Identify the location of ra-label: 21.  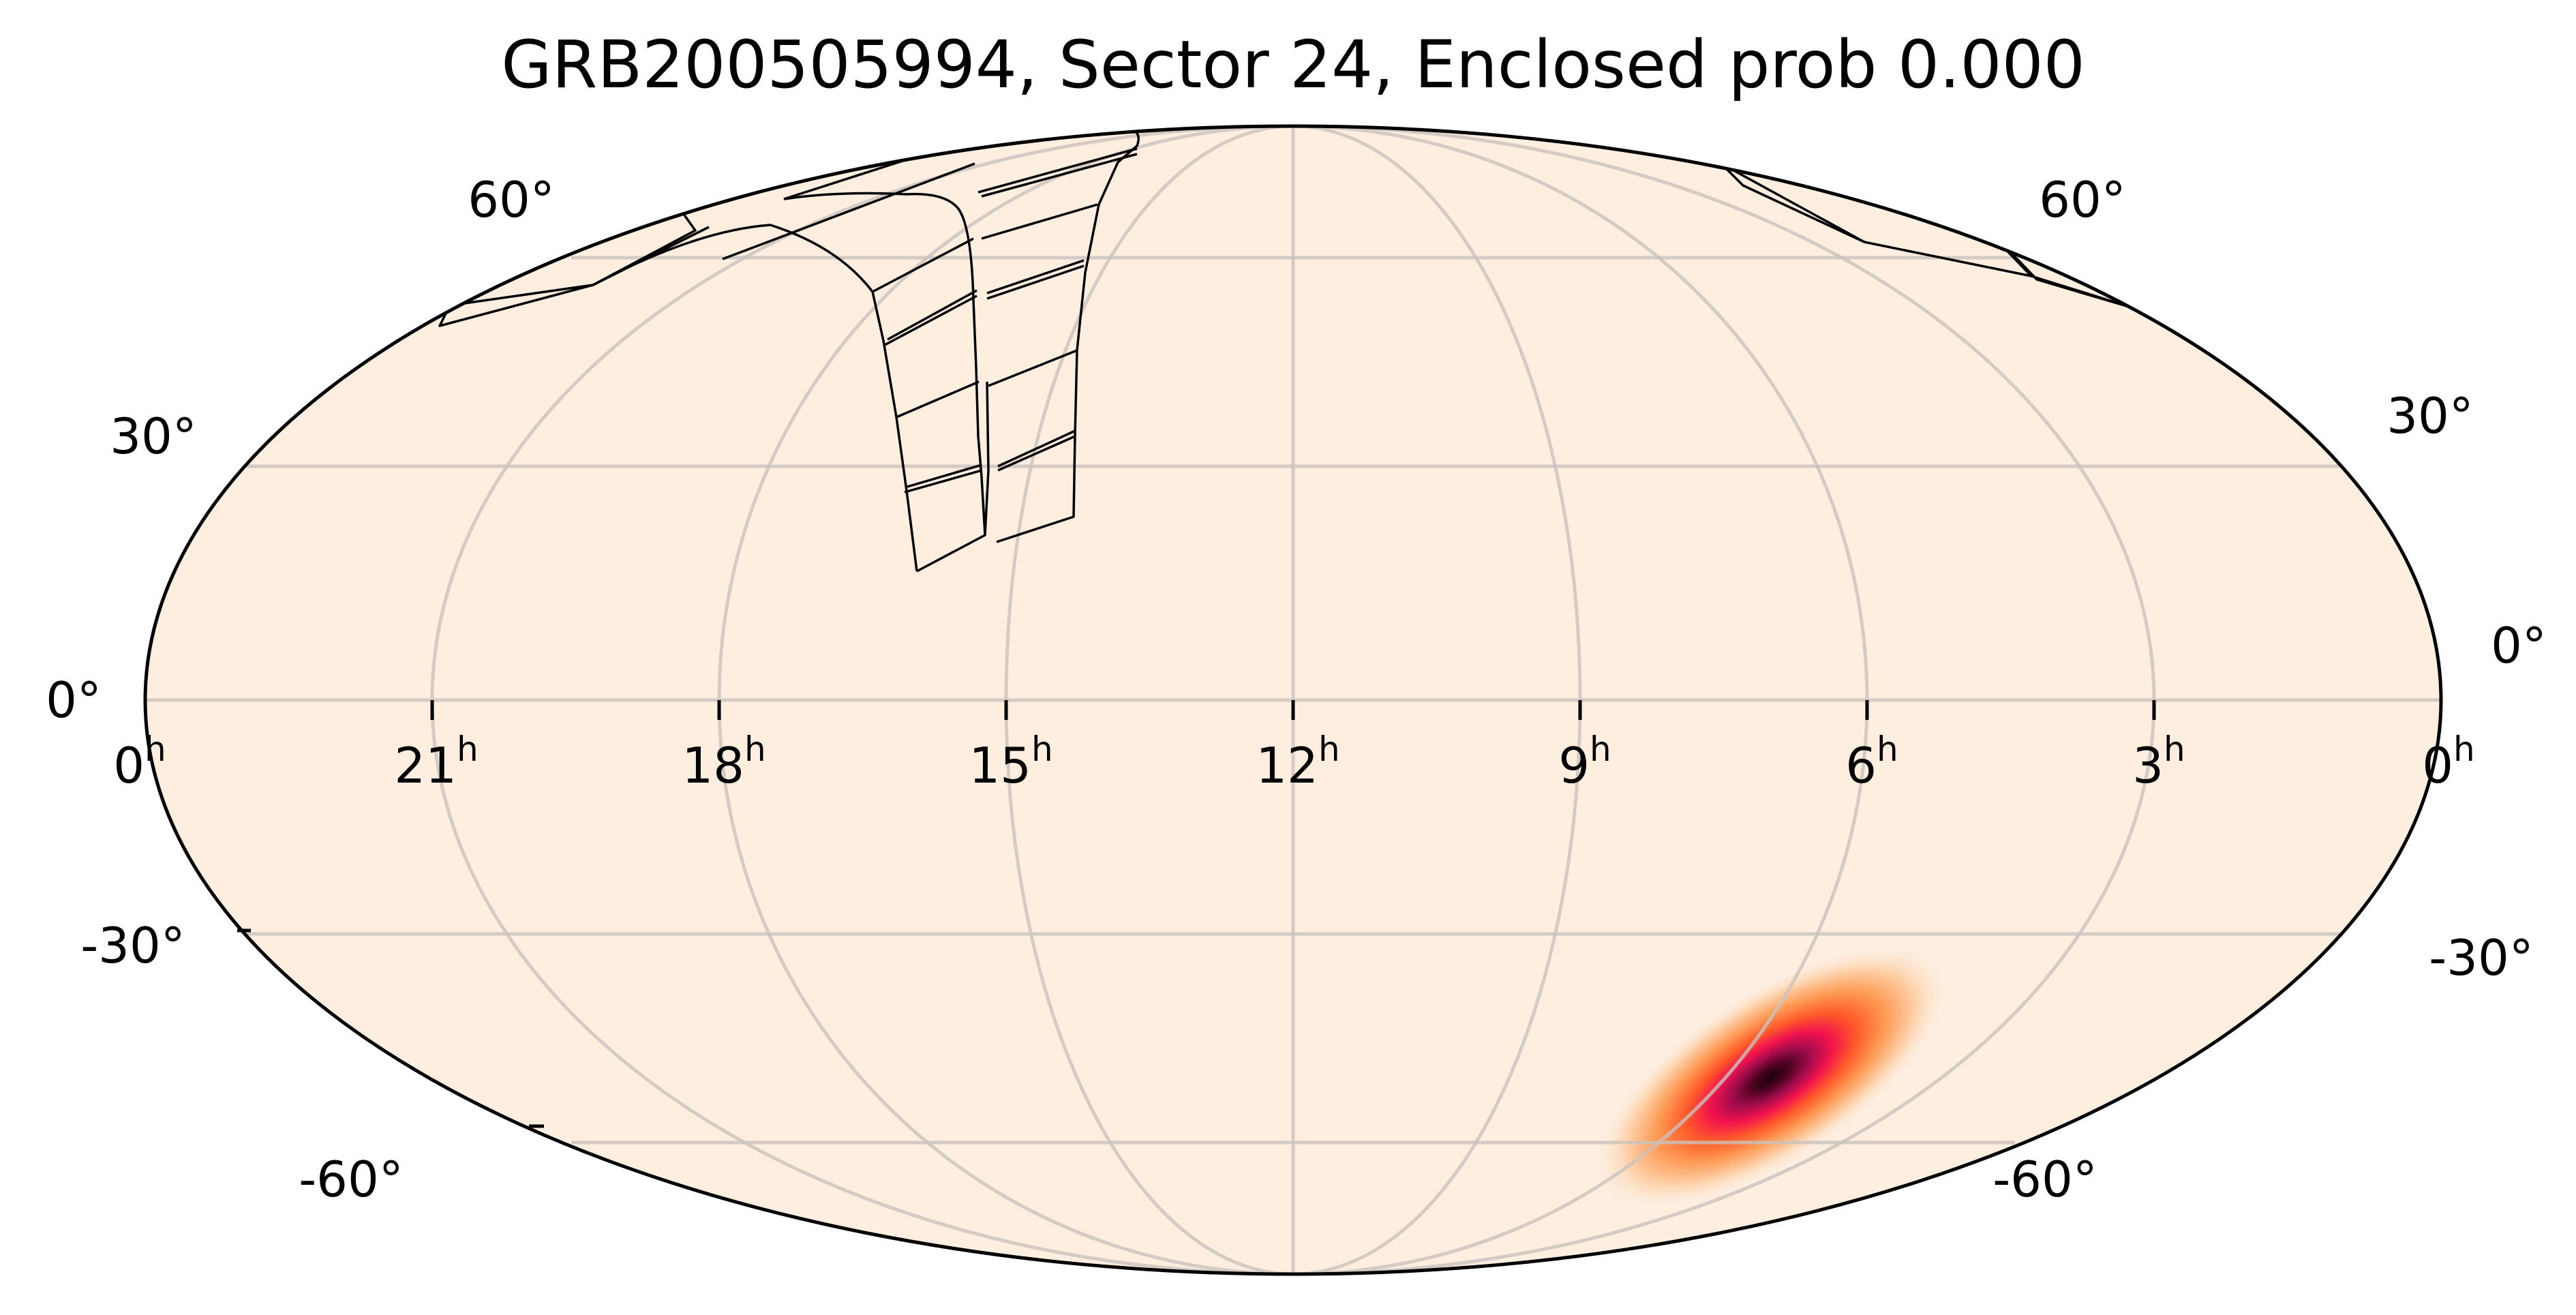
(426, 766).